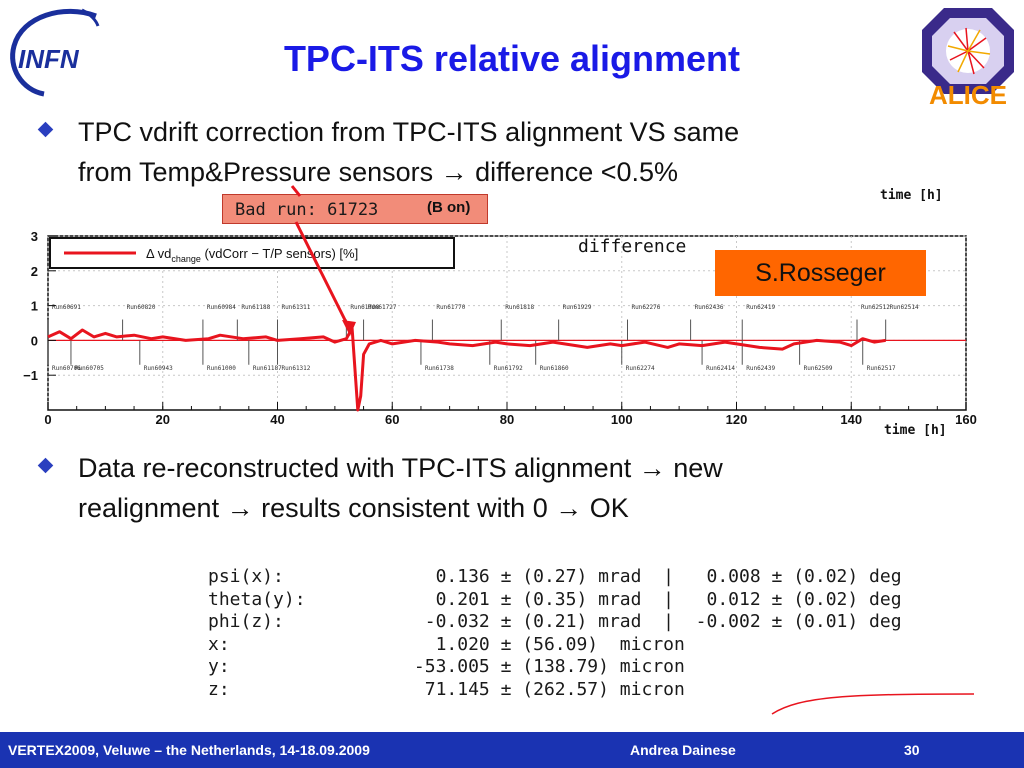  What do you see at coordinates (323, 276) in the screenshot?
I see `bad-run-arrow` at bounding box center [323, 276].